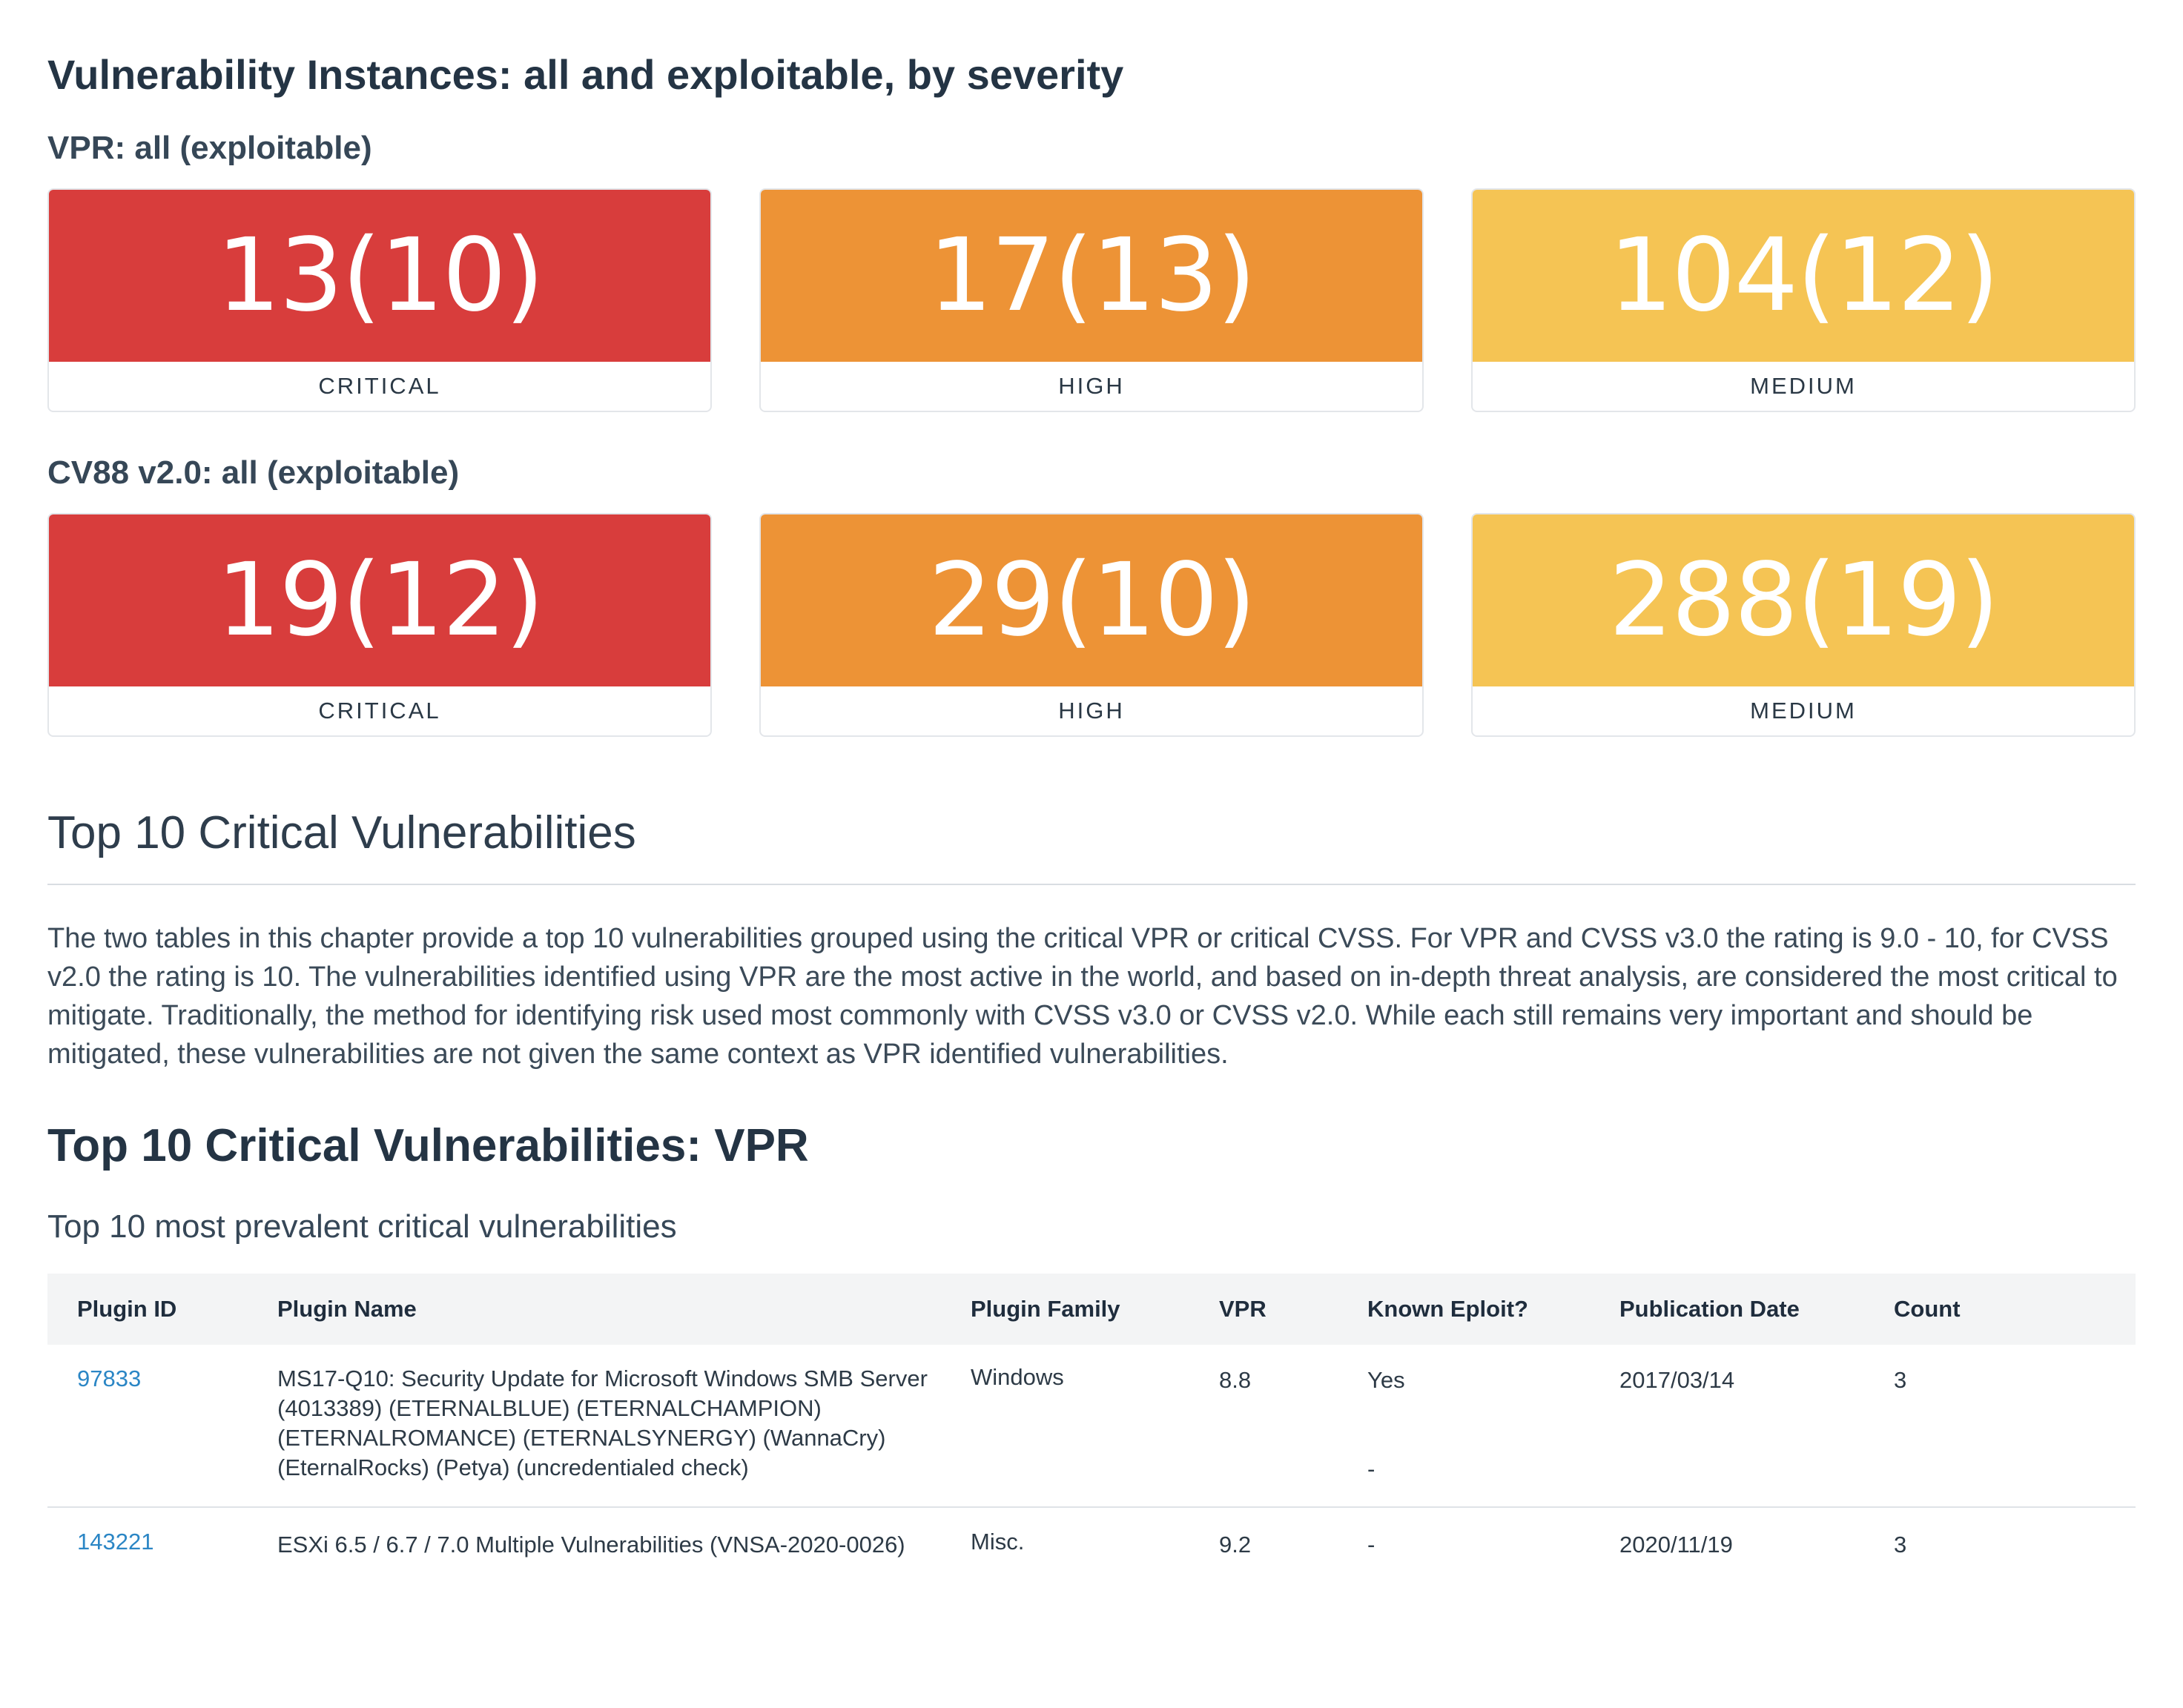 The height and width of the screenshot is (1708, 2183). Describe the element at coordinates (253, 472) in the screenshot. I see `cvss-heading: CV88 v2.0: all (exploitable)` at that location.